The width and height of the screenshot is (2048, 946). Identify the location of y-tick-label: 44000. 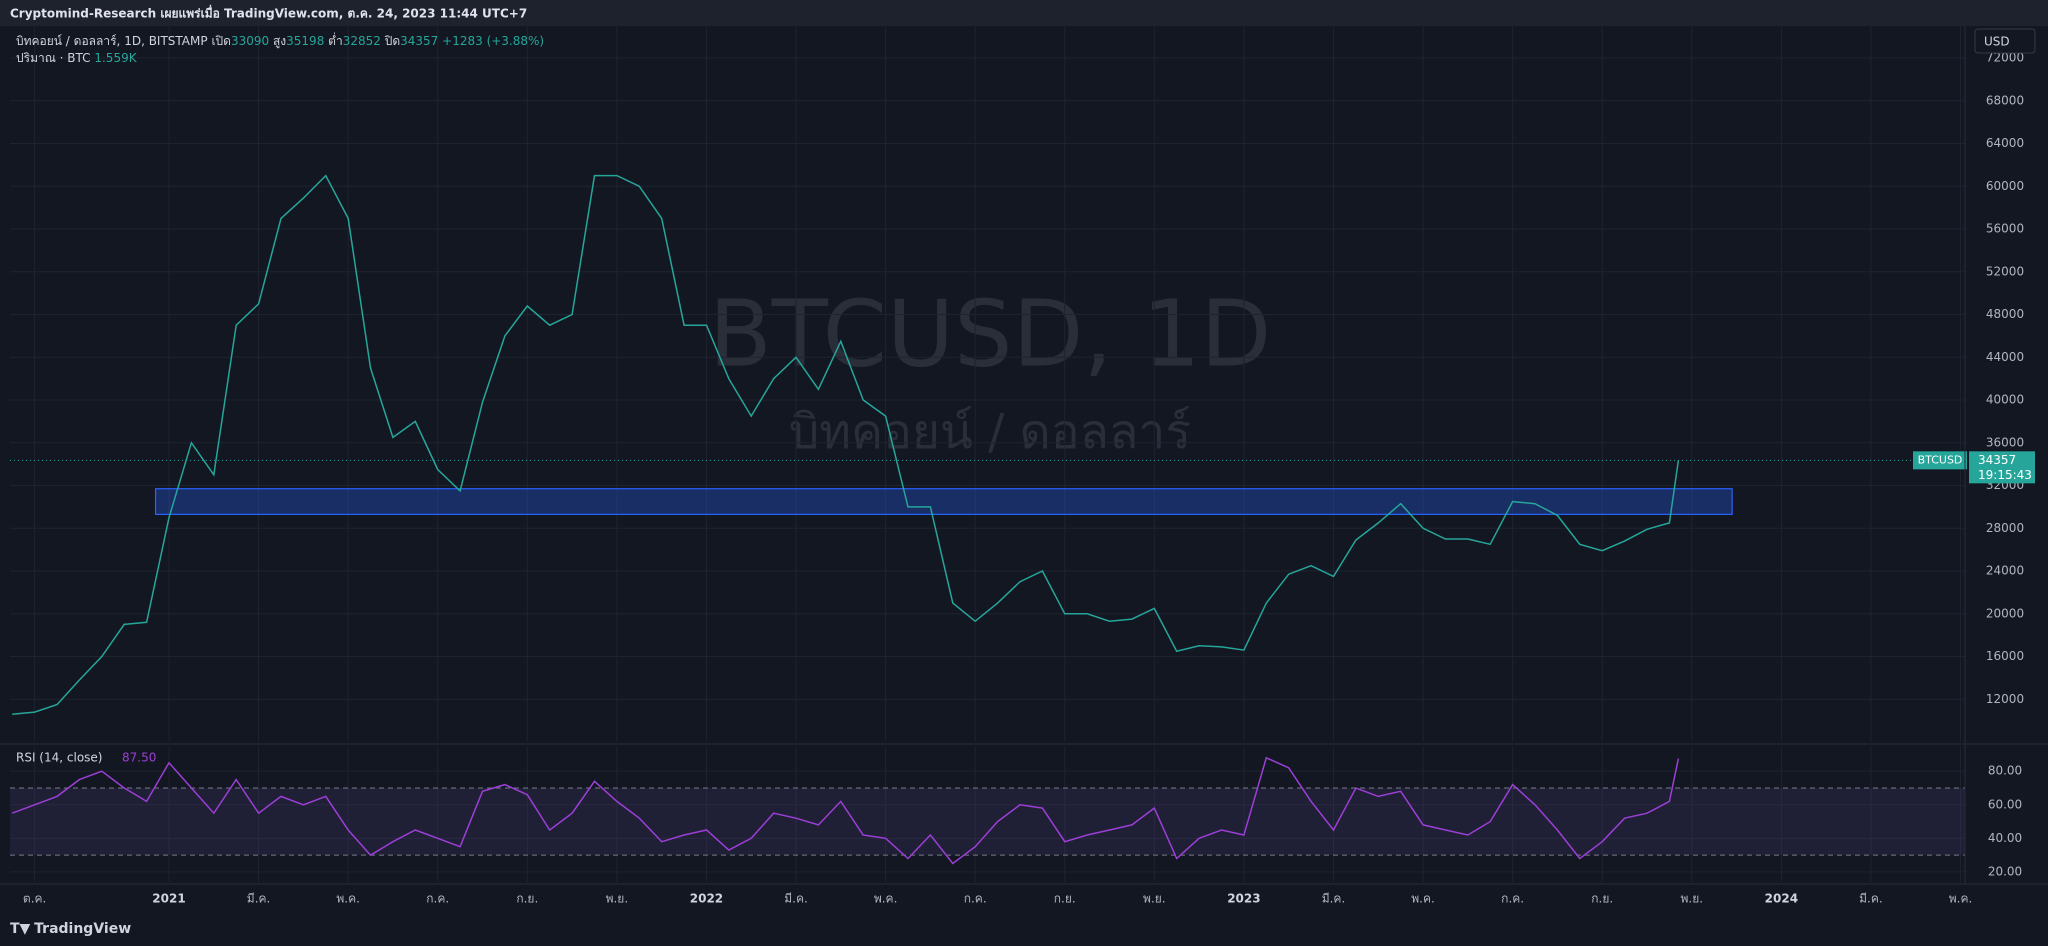
(2005, 357).